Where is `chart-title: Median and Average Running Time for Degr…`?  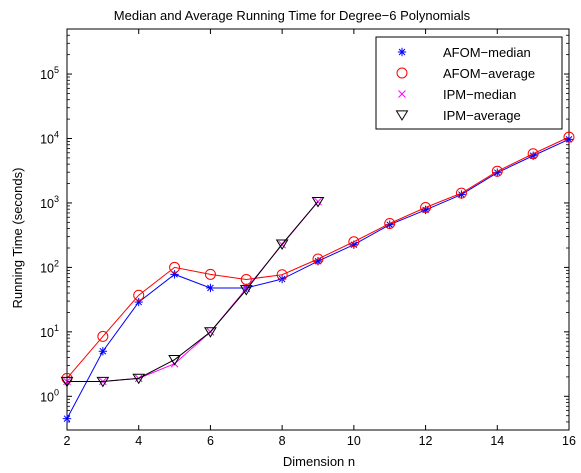 chart-title: Median and Average Running Time for Degr… is located at coordinates (292, 15).